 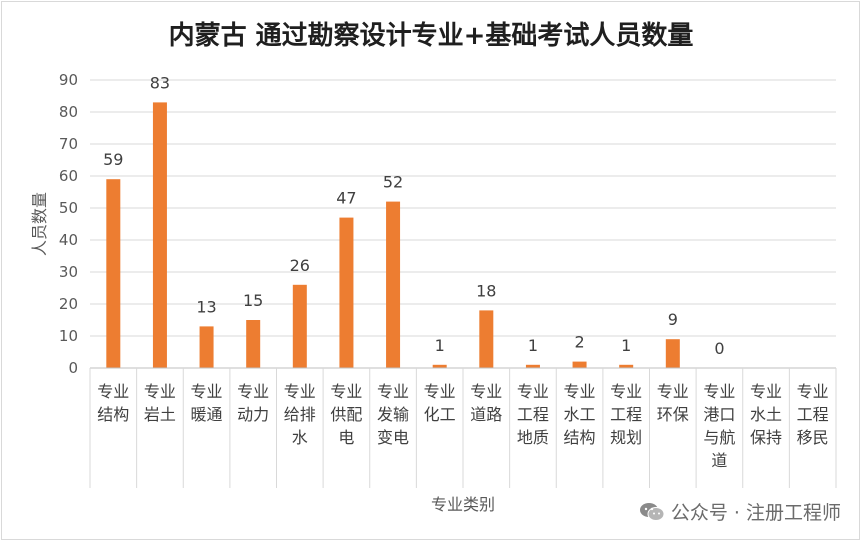 What do you see at coordinates (113, 159) in the screenshot?
I see `data-label: 59` at bounding box center [113, 159].